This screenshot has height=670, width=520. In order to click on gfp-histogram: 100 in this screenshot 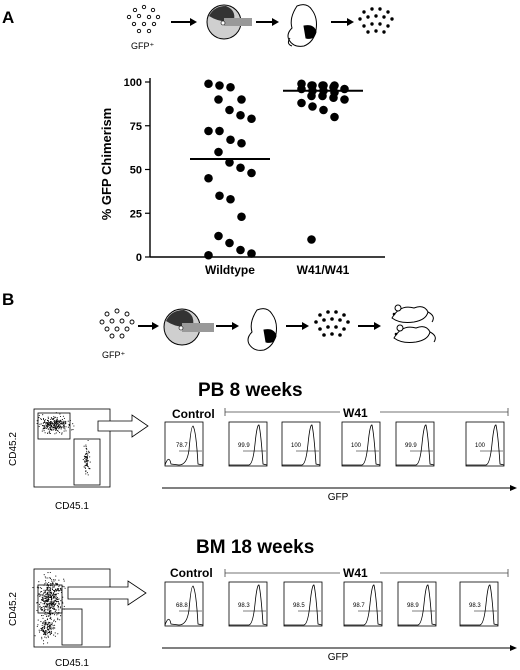, I will do `click(300, 445)`.